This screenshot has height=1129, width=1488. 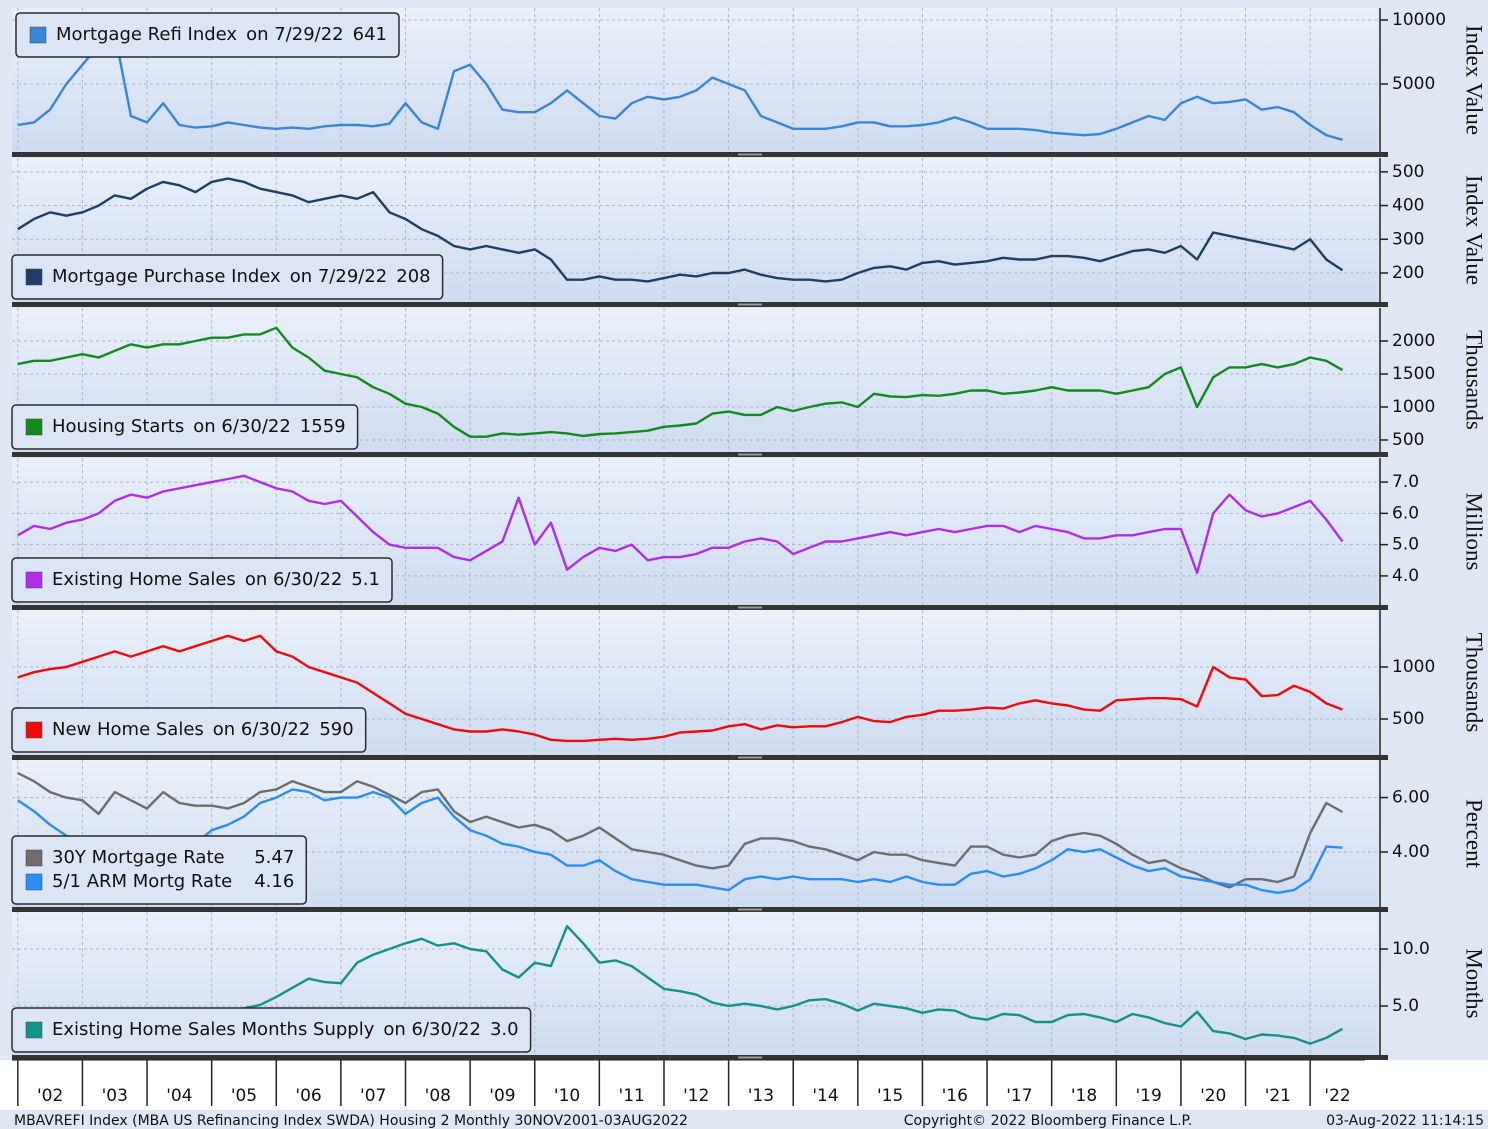 I want to click on y-tick-label: 7.0, so click(x=1405, y=482).